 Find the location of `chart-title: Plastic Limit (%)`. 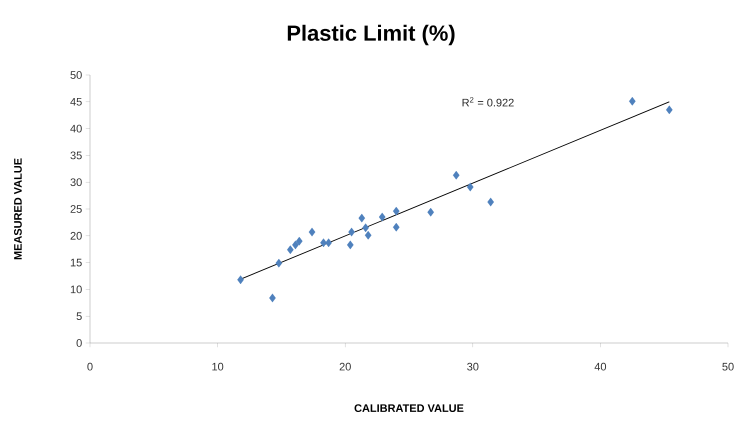

chart-title: Plastic Limit (%) is located at coordinates (371, 35).